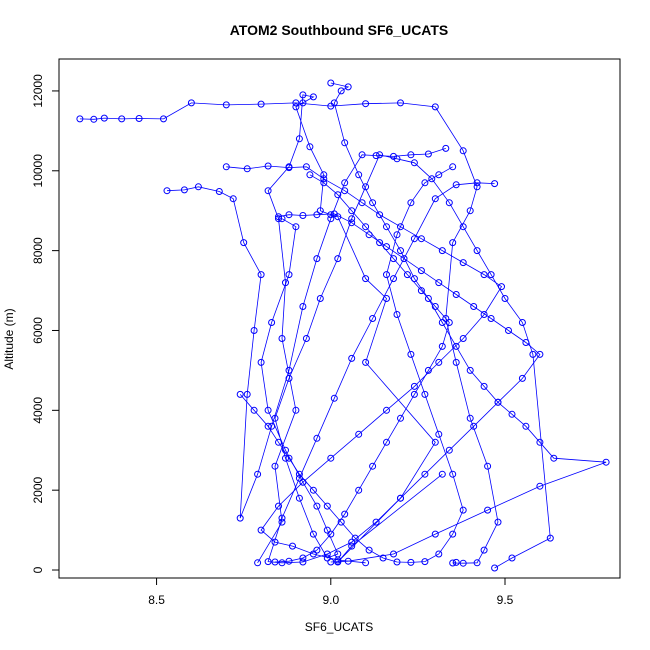 This screenshot has width=650, height=650. Describe the element at coordinates (38, 410) in the screenshot. I see `y-tick-label: 4000` at that location.